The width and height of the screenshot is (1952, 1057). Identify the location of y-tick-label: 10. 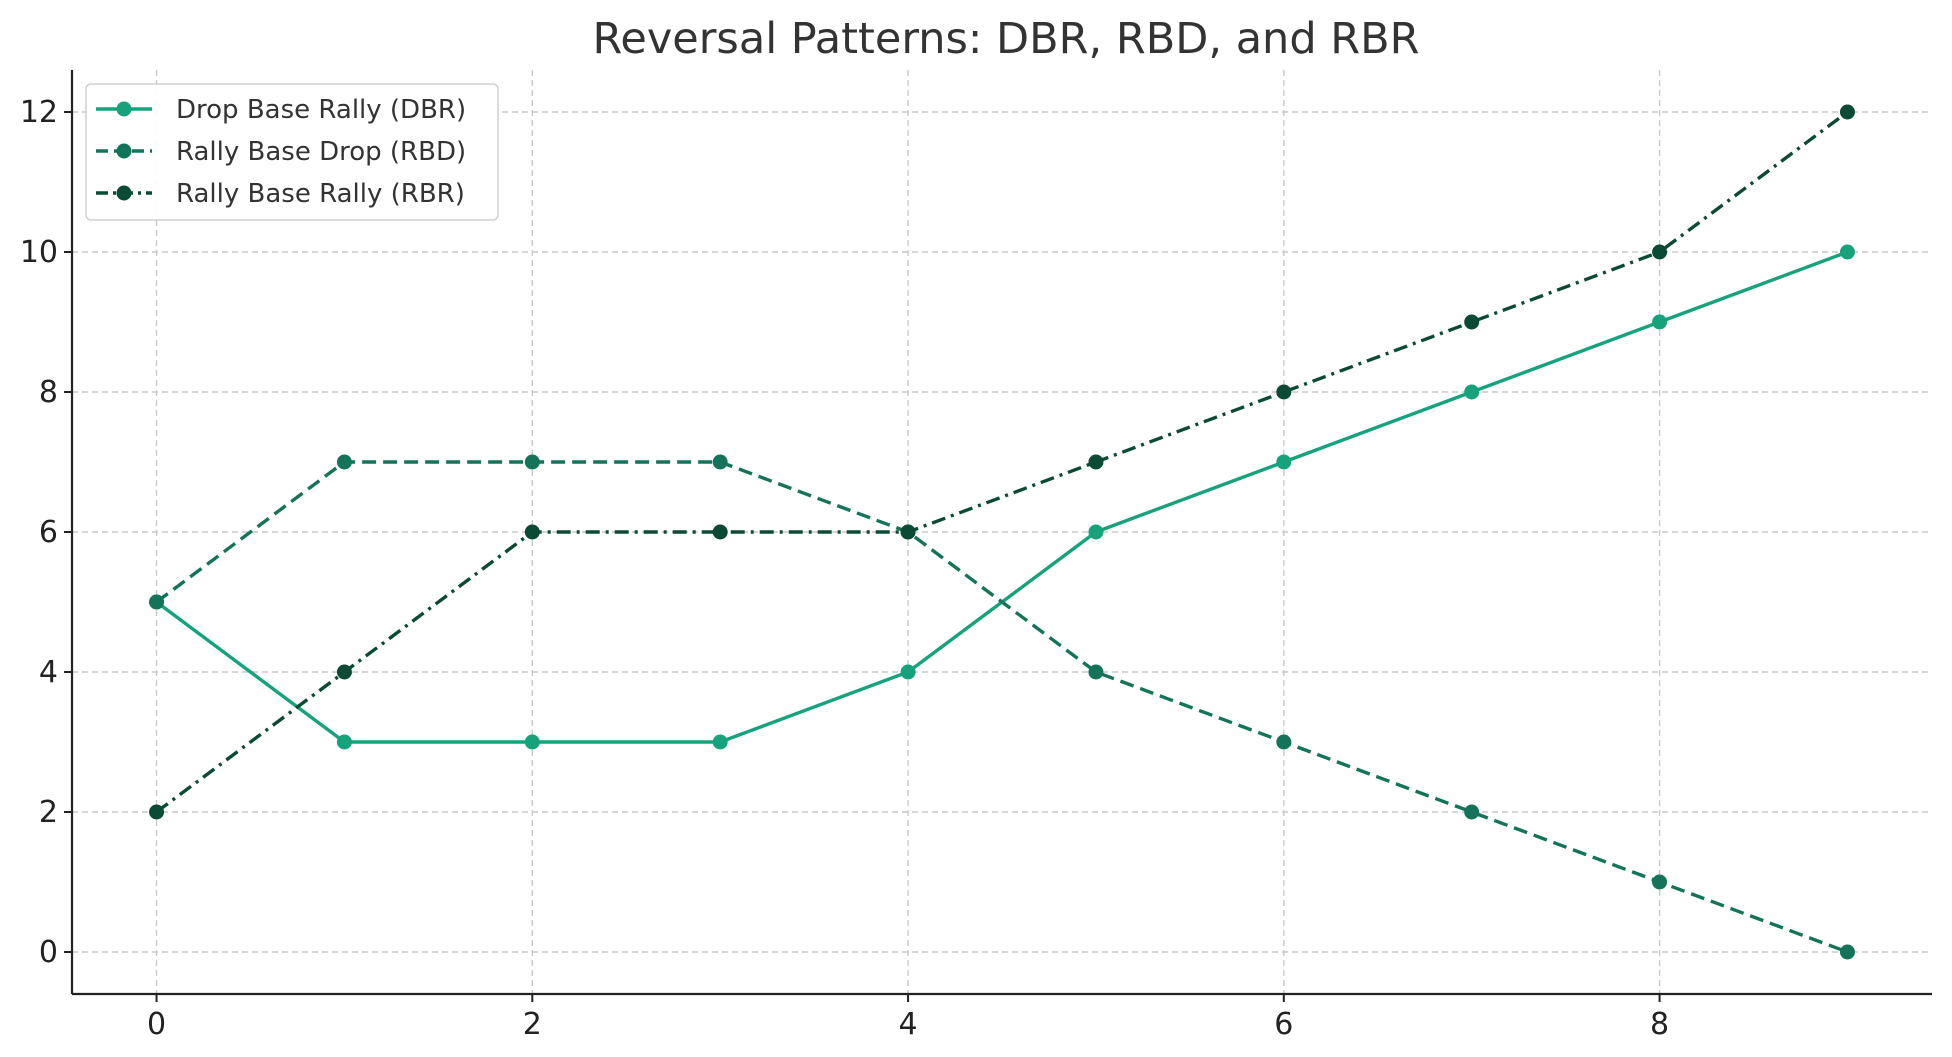
(39, 252).